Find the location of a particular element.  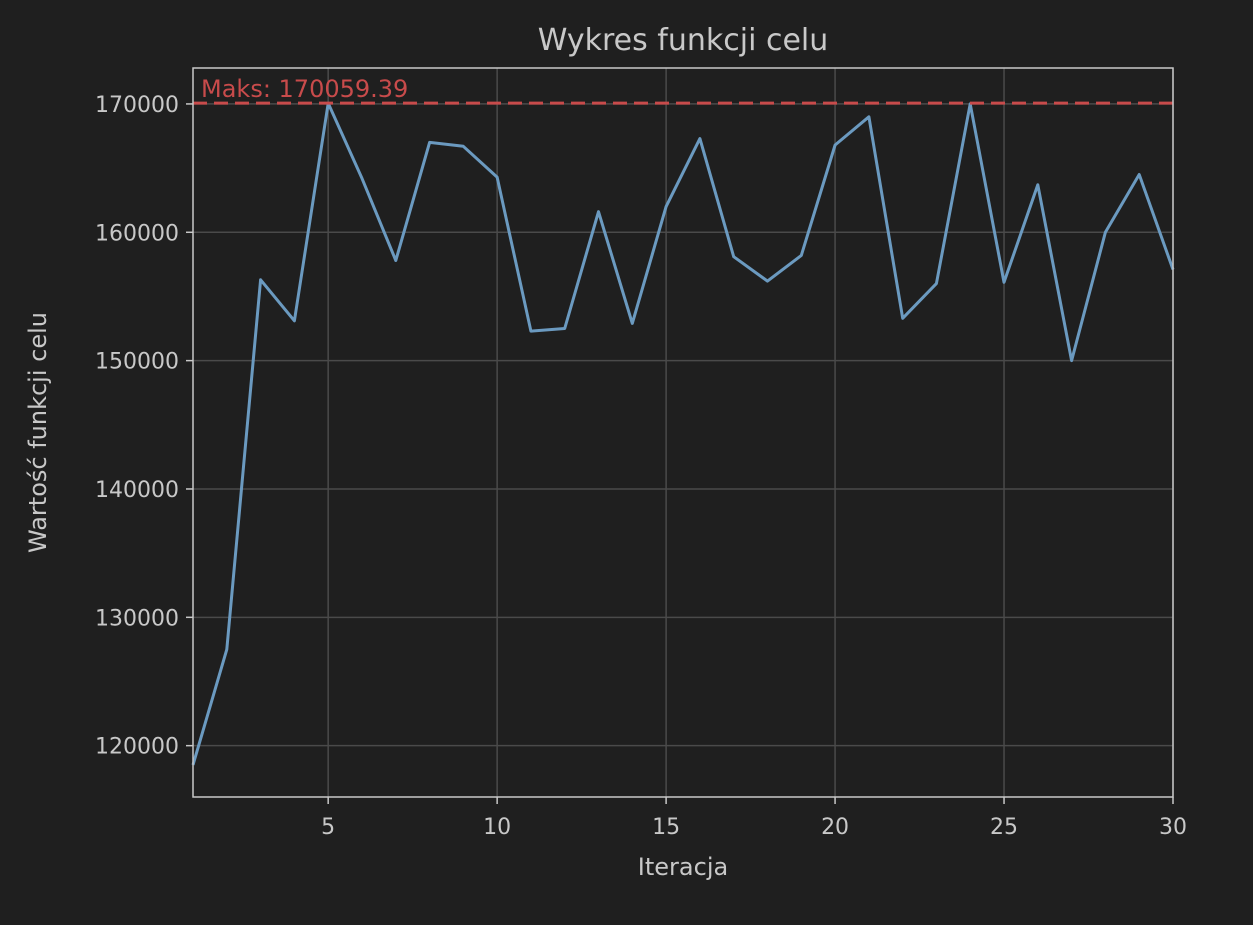

y-axis-label: Wartość funkcji celu is located at coordinates (38, 432).